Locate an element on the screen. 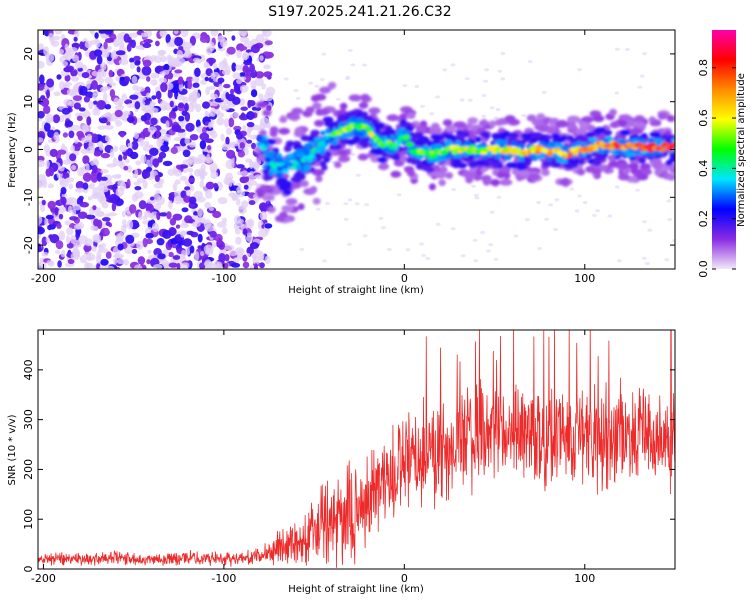 The height and width of the screenshot is (600, 750). y-tick-label: 10 is located at coordinates (28, 102).